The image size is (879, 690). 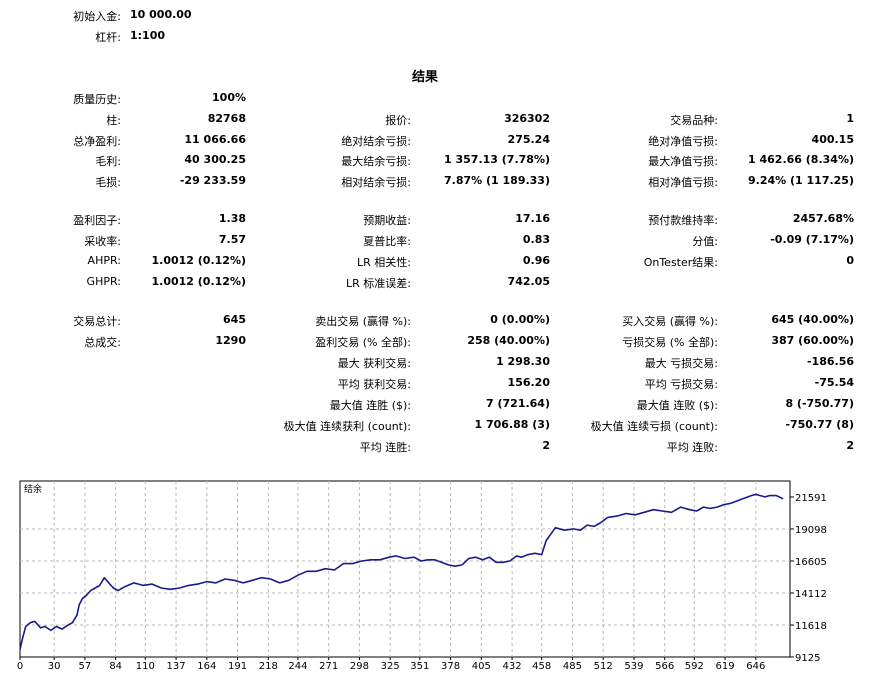 I want to click on x-tick-label: 218, so click(x=268, y=666).